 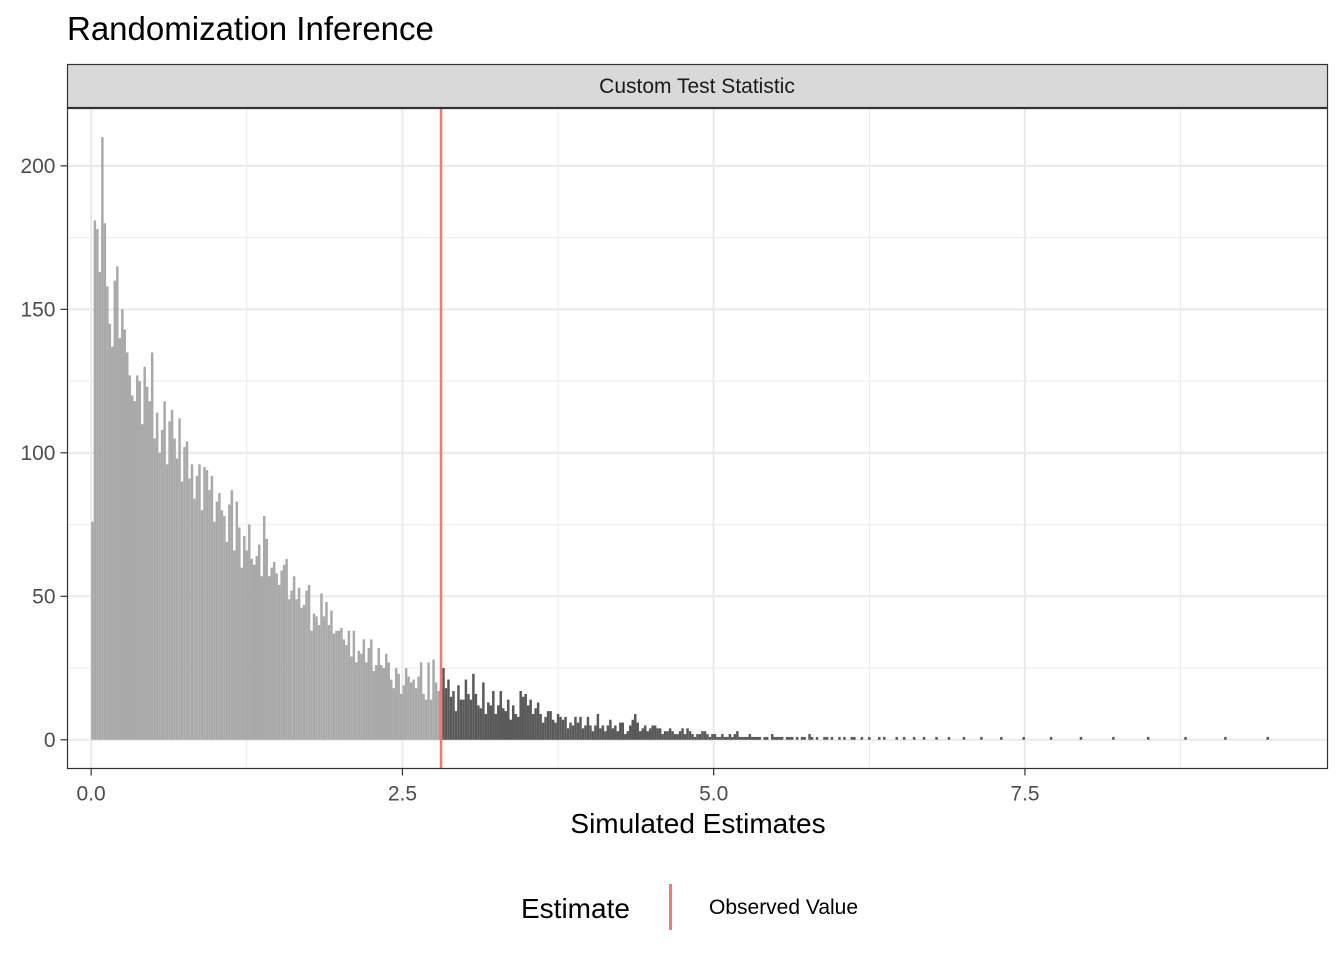 What do you see at coordinates (37, 309) in the screenshot?
I see `y-tick-label: 150` at bounding box center [37, 309].